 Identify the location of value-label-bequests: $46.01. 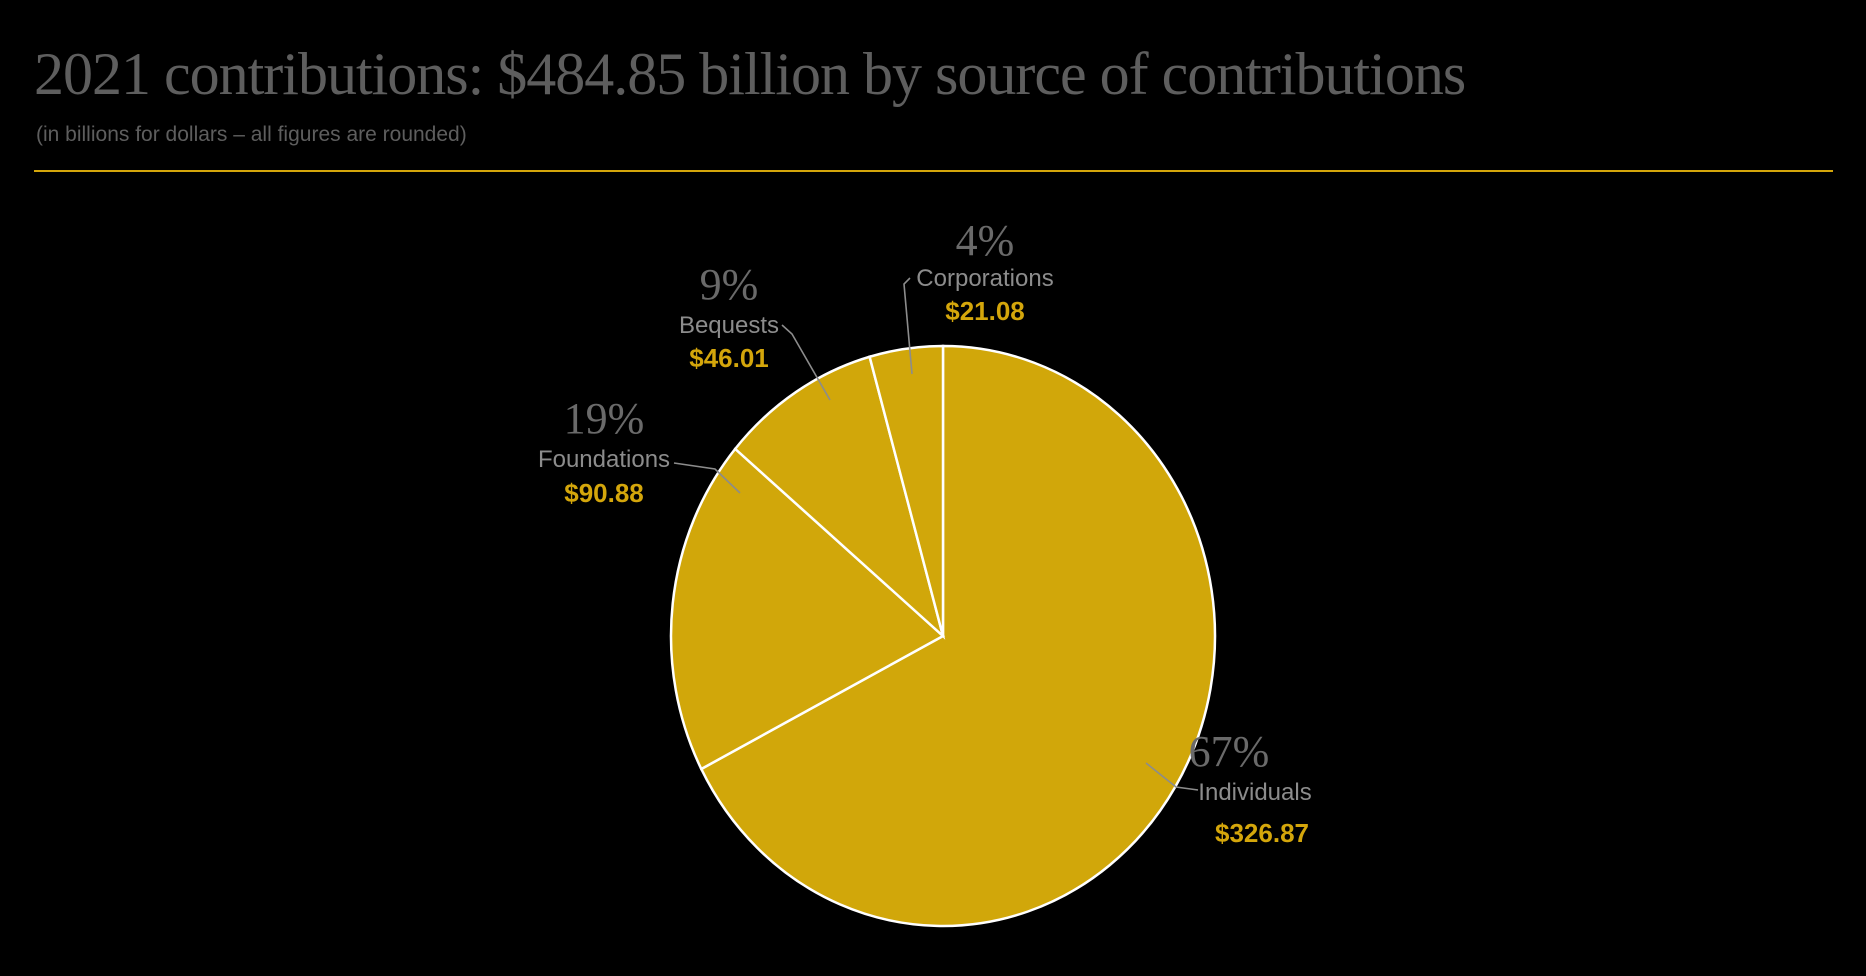
(729, 358).